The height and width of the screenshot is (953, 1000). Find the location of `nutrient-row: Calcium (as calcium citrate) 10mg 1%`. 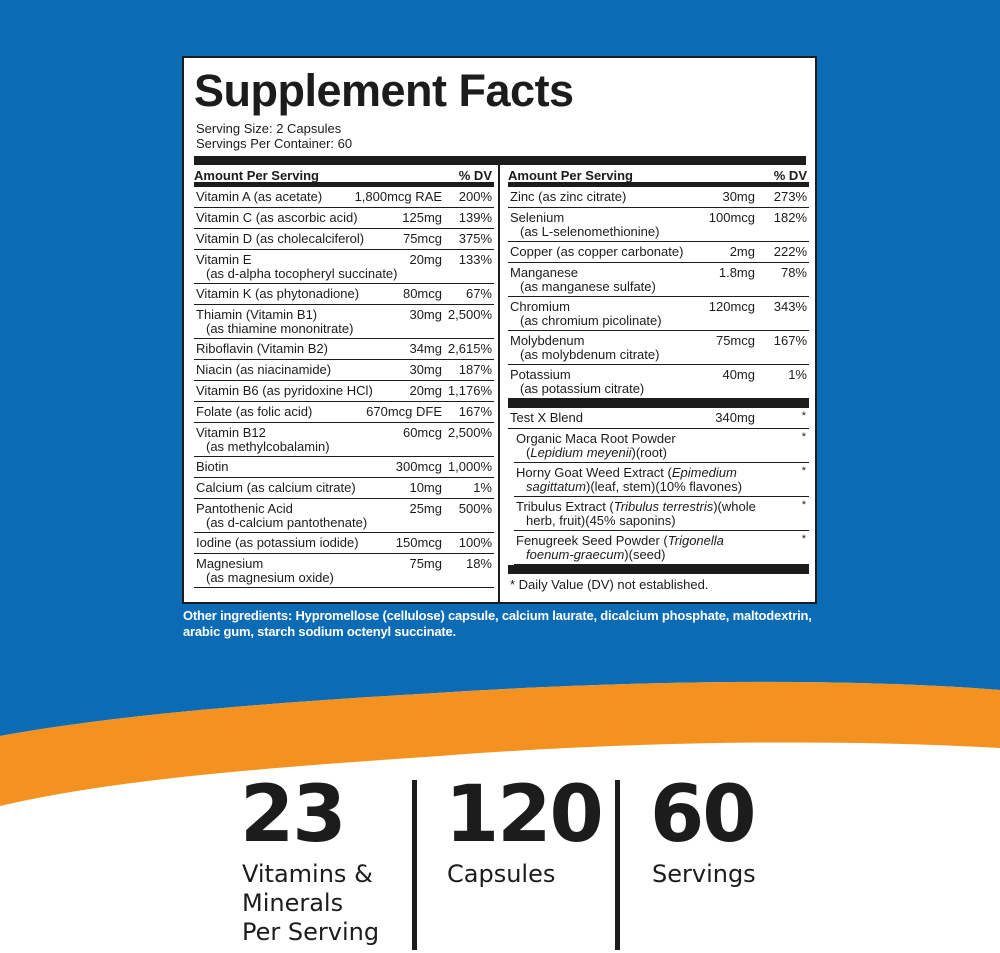

nutrient-row: Calcium (as calcium citrate) 10mg 1% is located at coordinates (344, 488).